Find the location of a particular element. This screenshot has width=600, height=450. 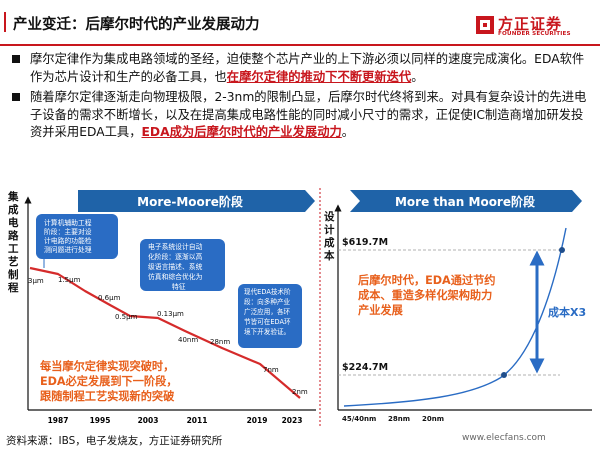

cost-high-label: $619.7M is located at coordinates (365, 242).